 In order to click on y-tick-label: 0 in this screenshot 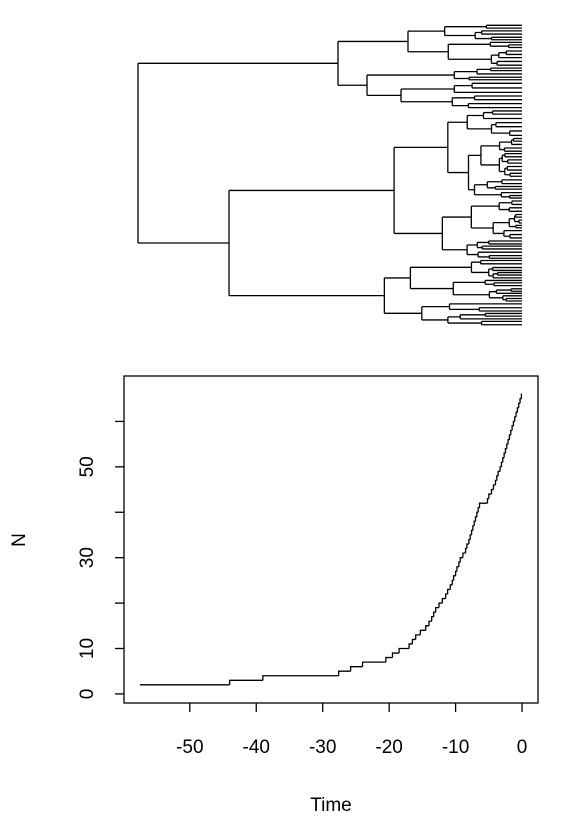, I will do `click(87, 694)`.